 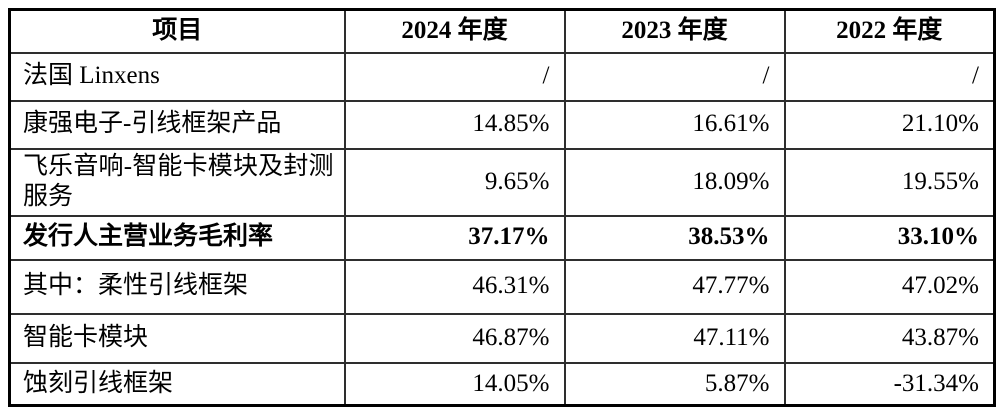 What do you see at coordinates (177, 31) in the screenshot?
I see `header-item-column: 项目` at bounding box center [177, 31].